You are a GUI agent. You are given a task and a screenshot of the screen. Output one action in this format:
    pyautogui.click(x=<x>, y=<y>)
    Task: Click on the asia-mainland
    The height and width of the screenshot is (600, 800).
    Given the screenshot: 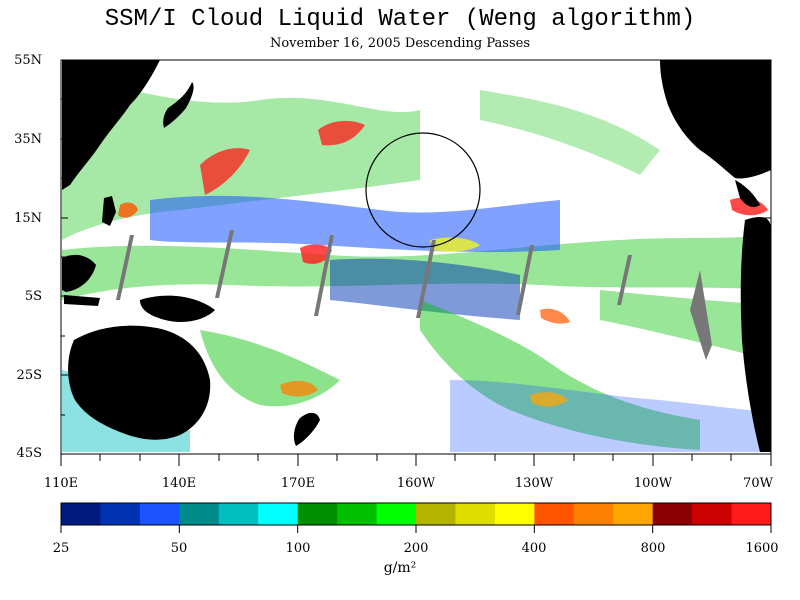 What is the action you would take?
    pyautogui.click(x=111, y=125)
    